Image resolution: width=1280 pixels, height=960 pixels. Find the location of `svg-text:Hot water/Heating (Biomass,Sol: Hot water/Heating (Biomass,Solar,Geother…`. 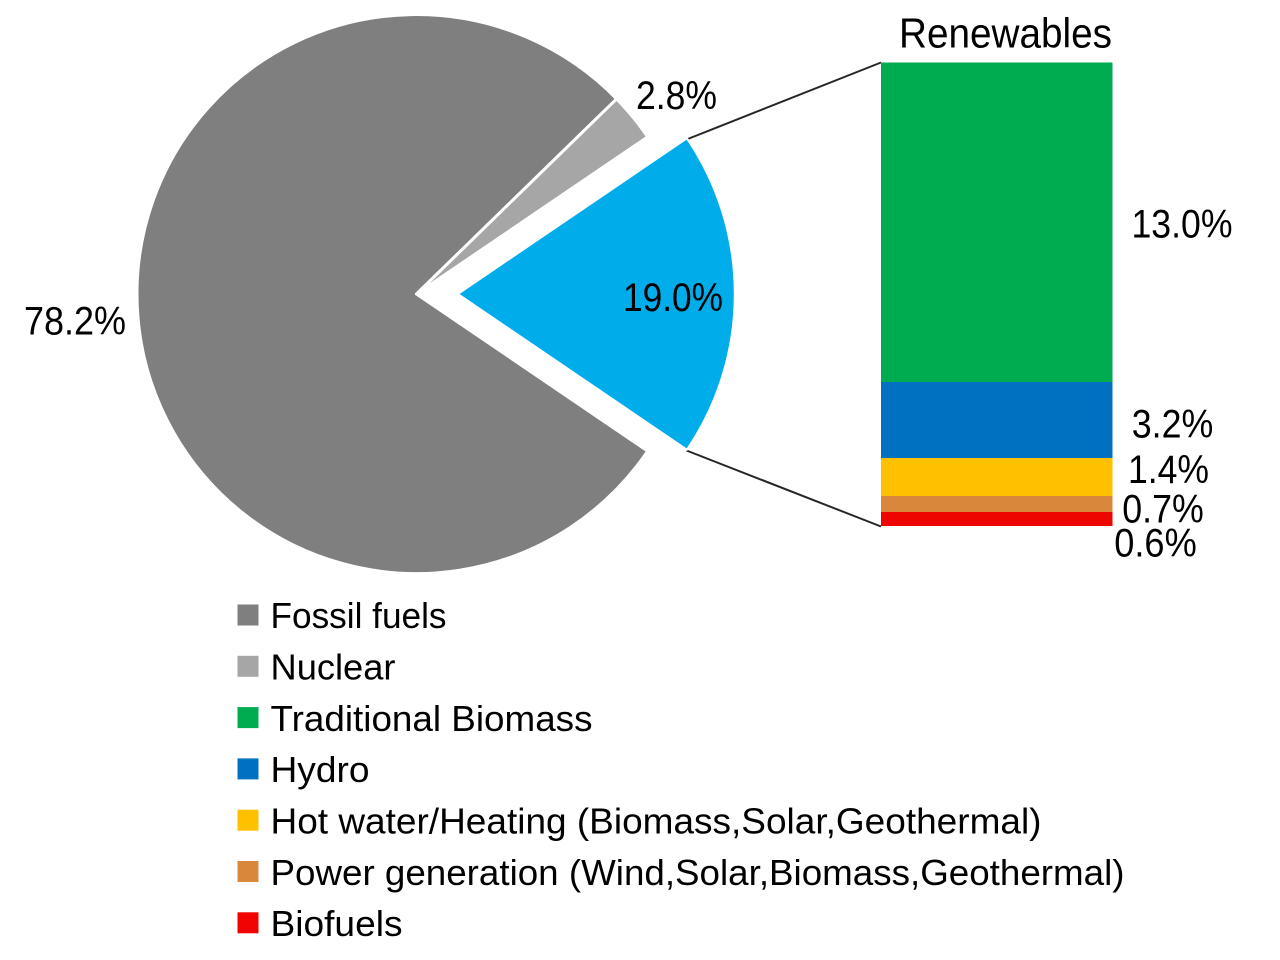

svg-text:Hot water/Heating (Biomass,Sol: Hot water/Heating (Biomass,Solar,Geother… is located at coordinates (656, 821).